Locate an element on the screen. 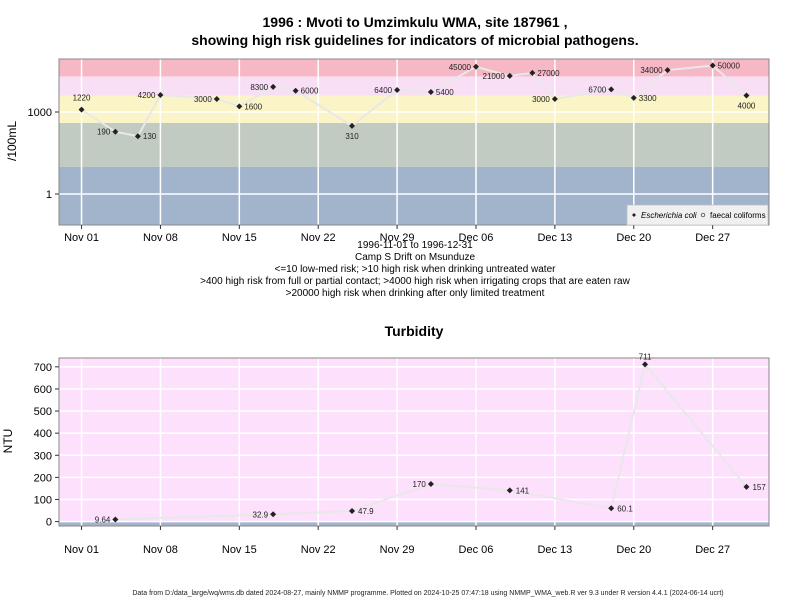  ecoli-value-label: 3300 is located at coordinates (648, 98).